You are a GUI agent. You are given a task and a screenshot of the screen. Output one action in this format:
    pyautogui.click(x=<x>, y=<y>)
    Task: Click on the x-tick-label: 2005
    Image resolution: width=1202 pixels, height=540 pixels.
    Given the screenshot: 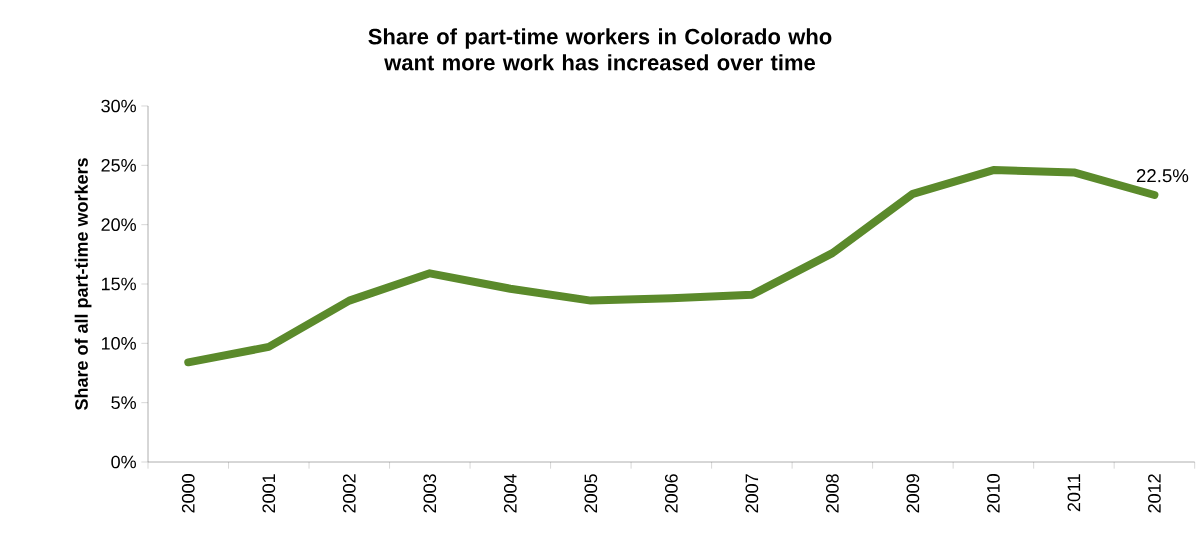 What is the action you would take?
    pyautogui.click(x=591, y=493)
    